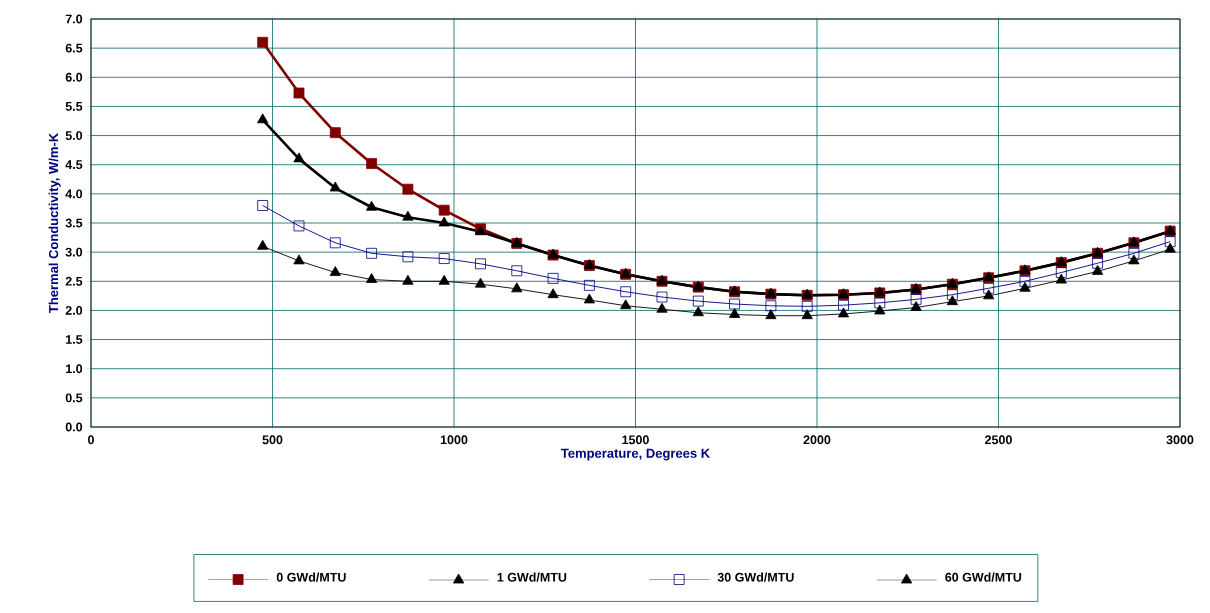  I want to click on x-tick-label: 2500, so click(998, 440).